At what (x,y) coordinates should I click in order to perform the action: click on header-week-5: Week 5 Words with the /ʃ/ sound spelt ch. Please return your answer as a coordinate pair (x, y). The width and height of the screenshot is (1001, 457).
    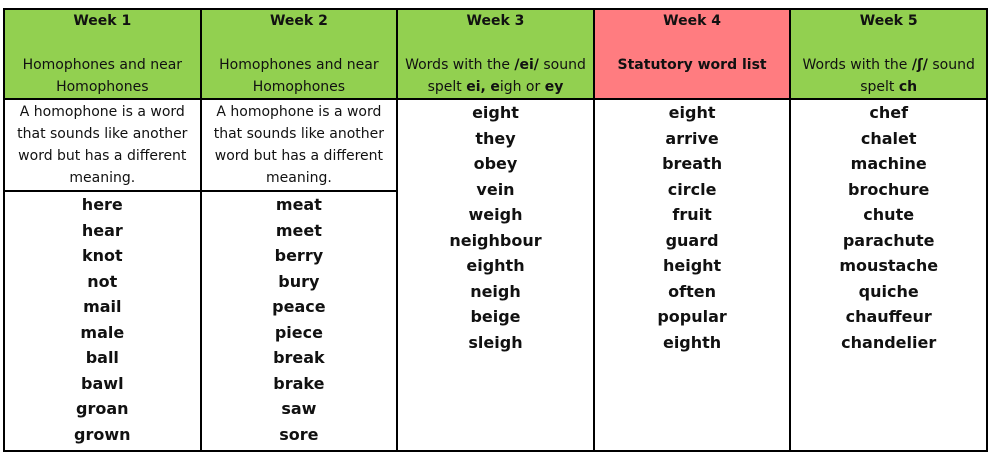
    Looking at the image, I should click on (888, 54).